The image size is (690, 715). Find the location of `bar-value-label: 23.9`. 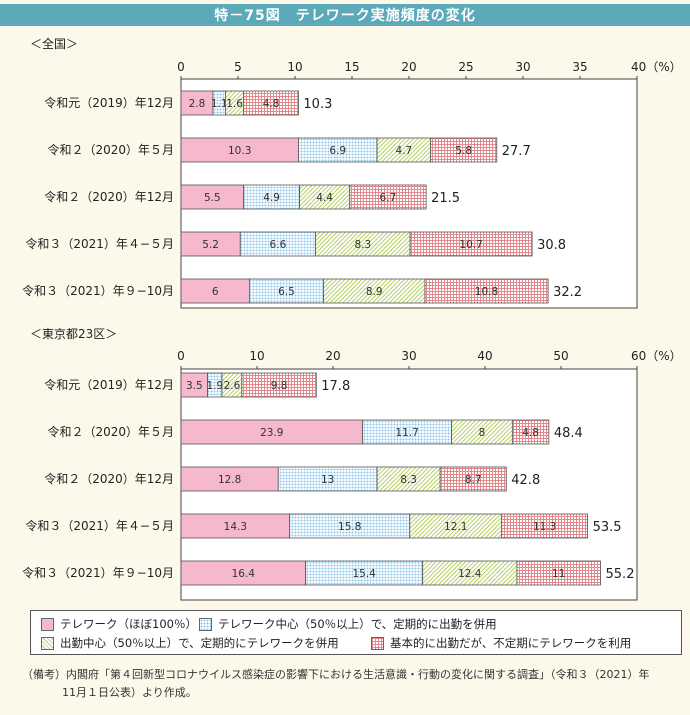

bar-value-label: 23.9 is located at coordinates (271, 433).